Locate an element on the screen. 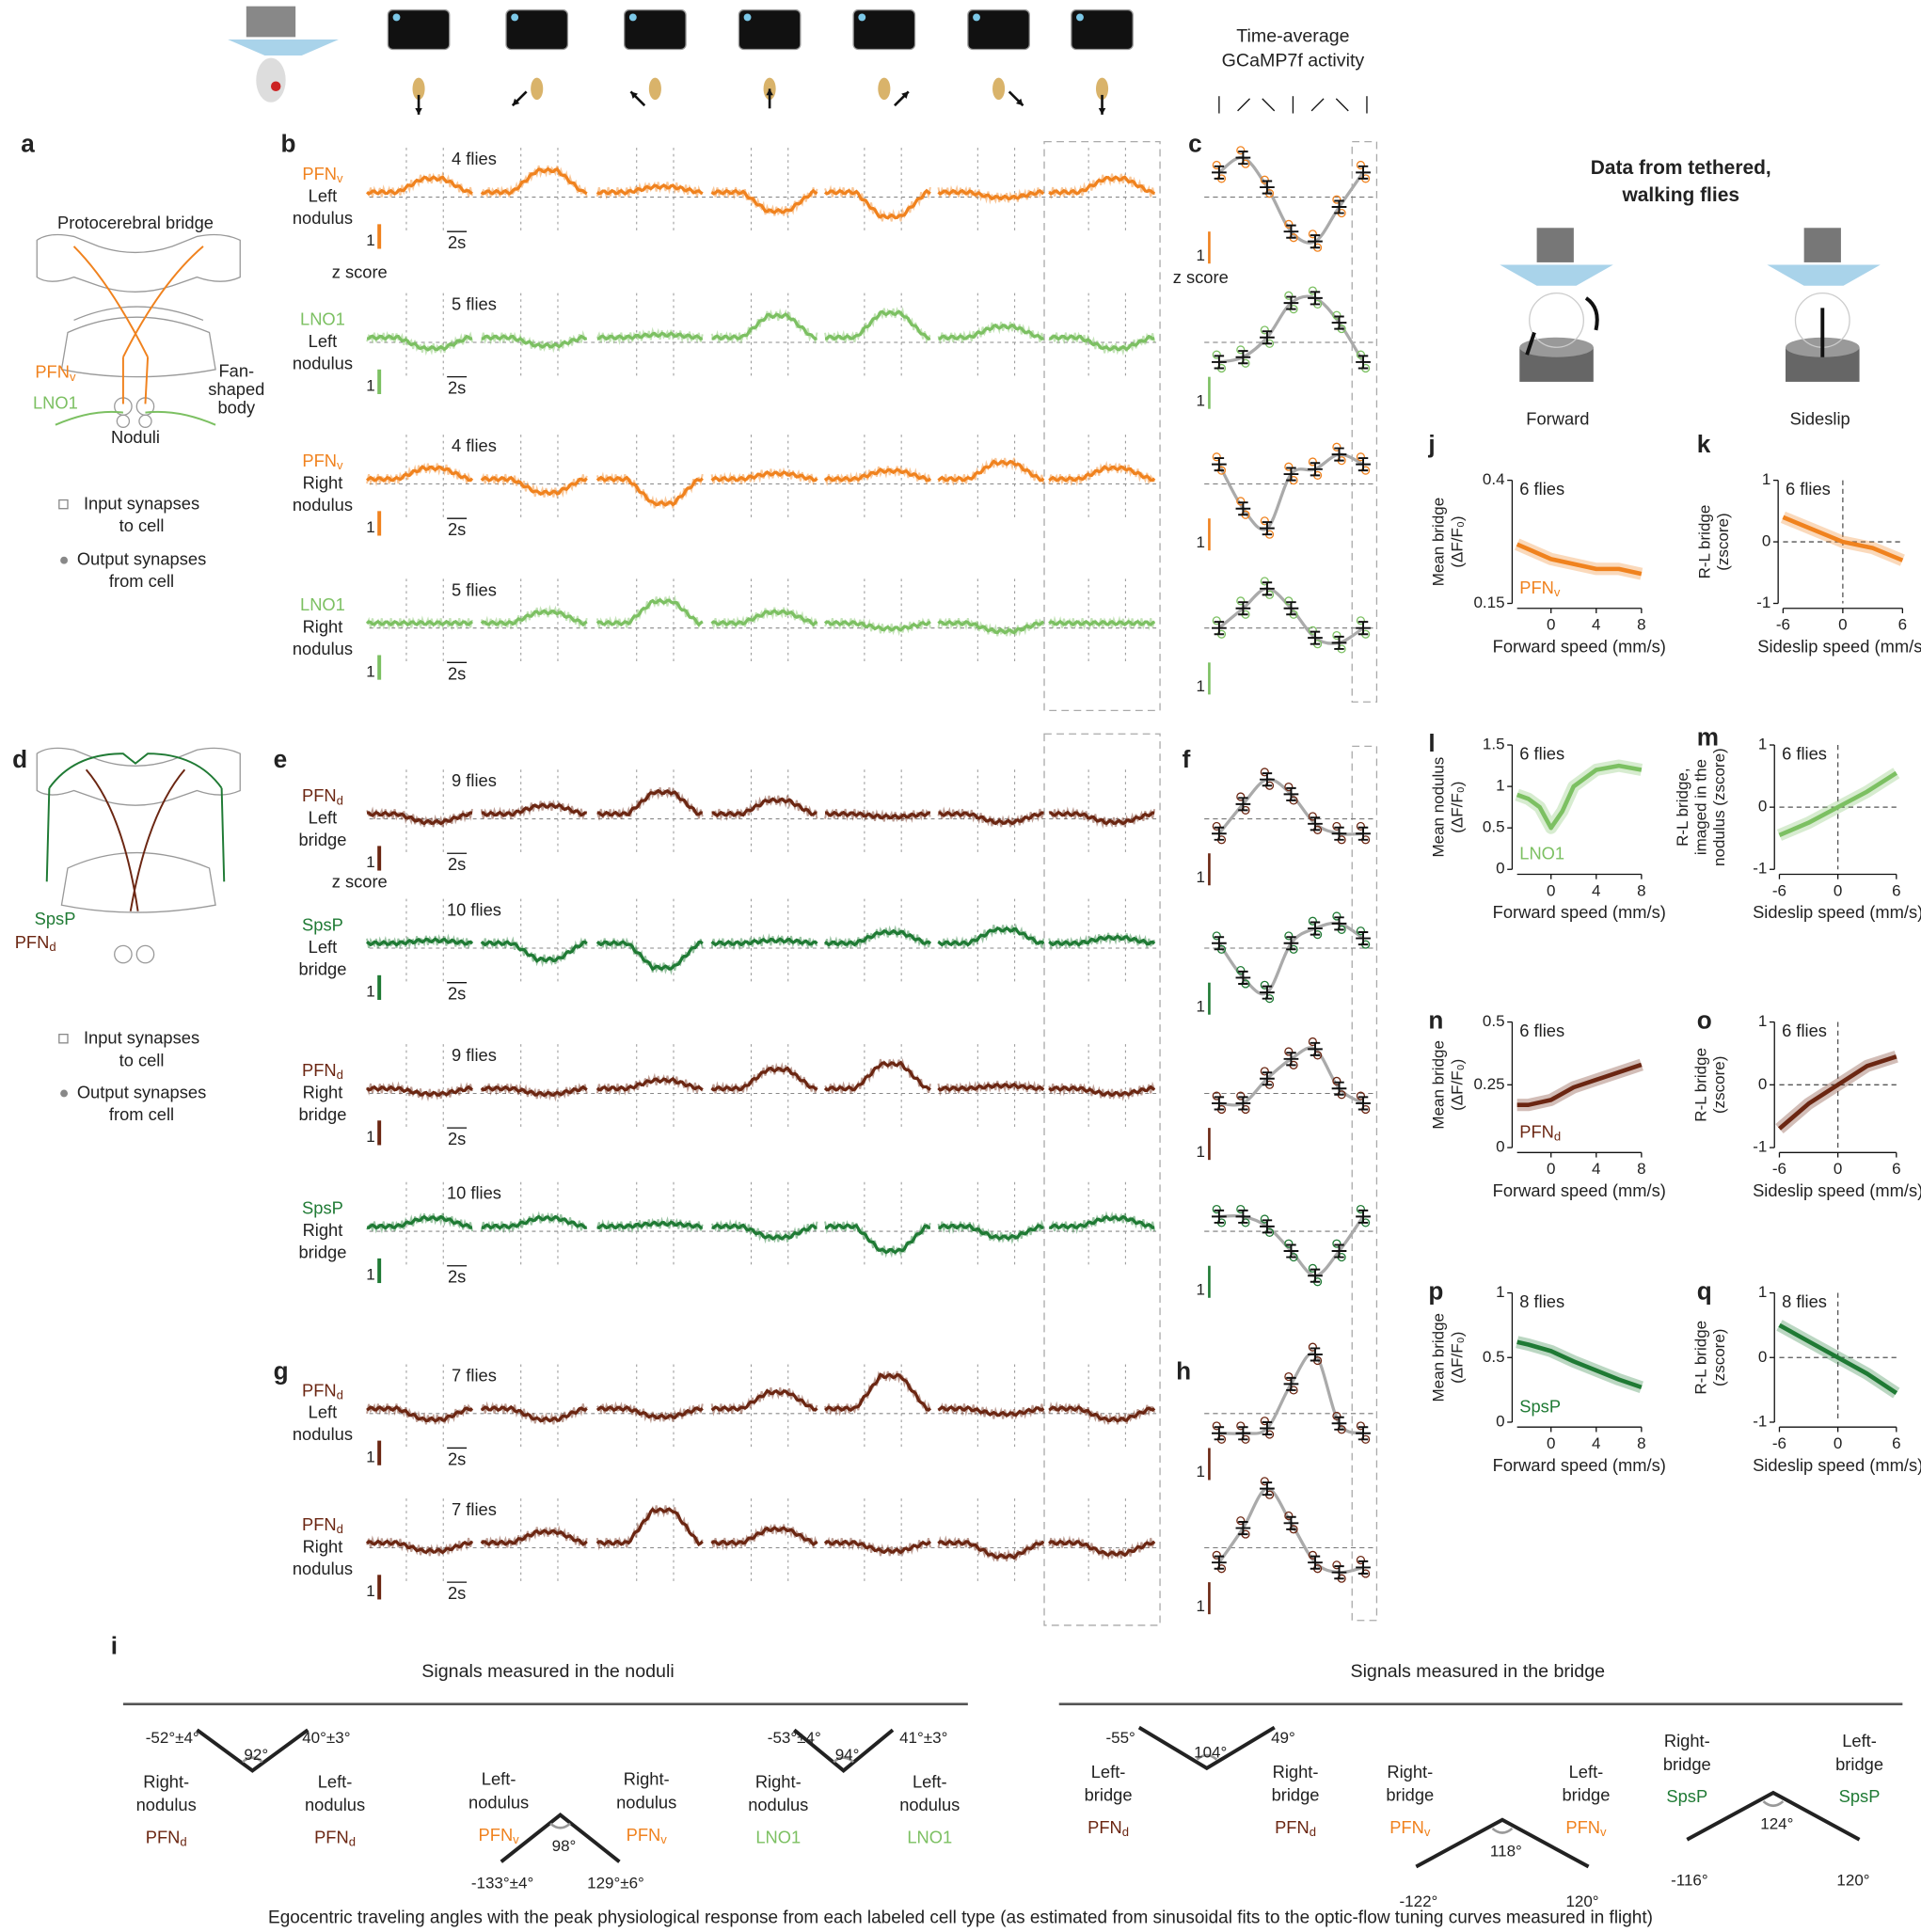 This screenshot has height=1932, width=1921. cell-name: LNO1 is located at coordinates (1541, 853).